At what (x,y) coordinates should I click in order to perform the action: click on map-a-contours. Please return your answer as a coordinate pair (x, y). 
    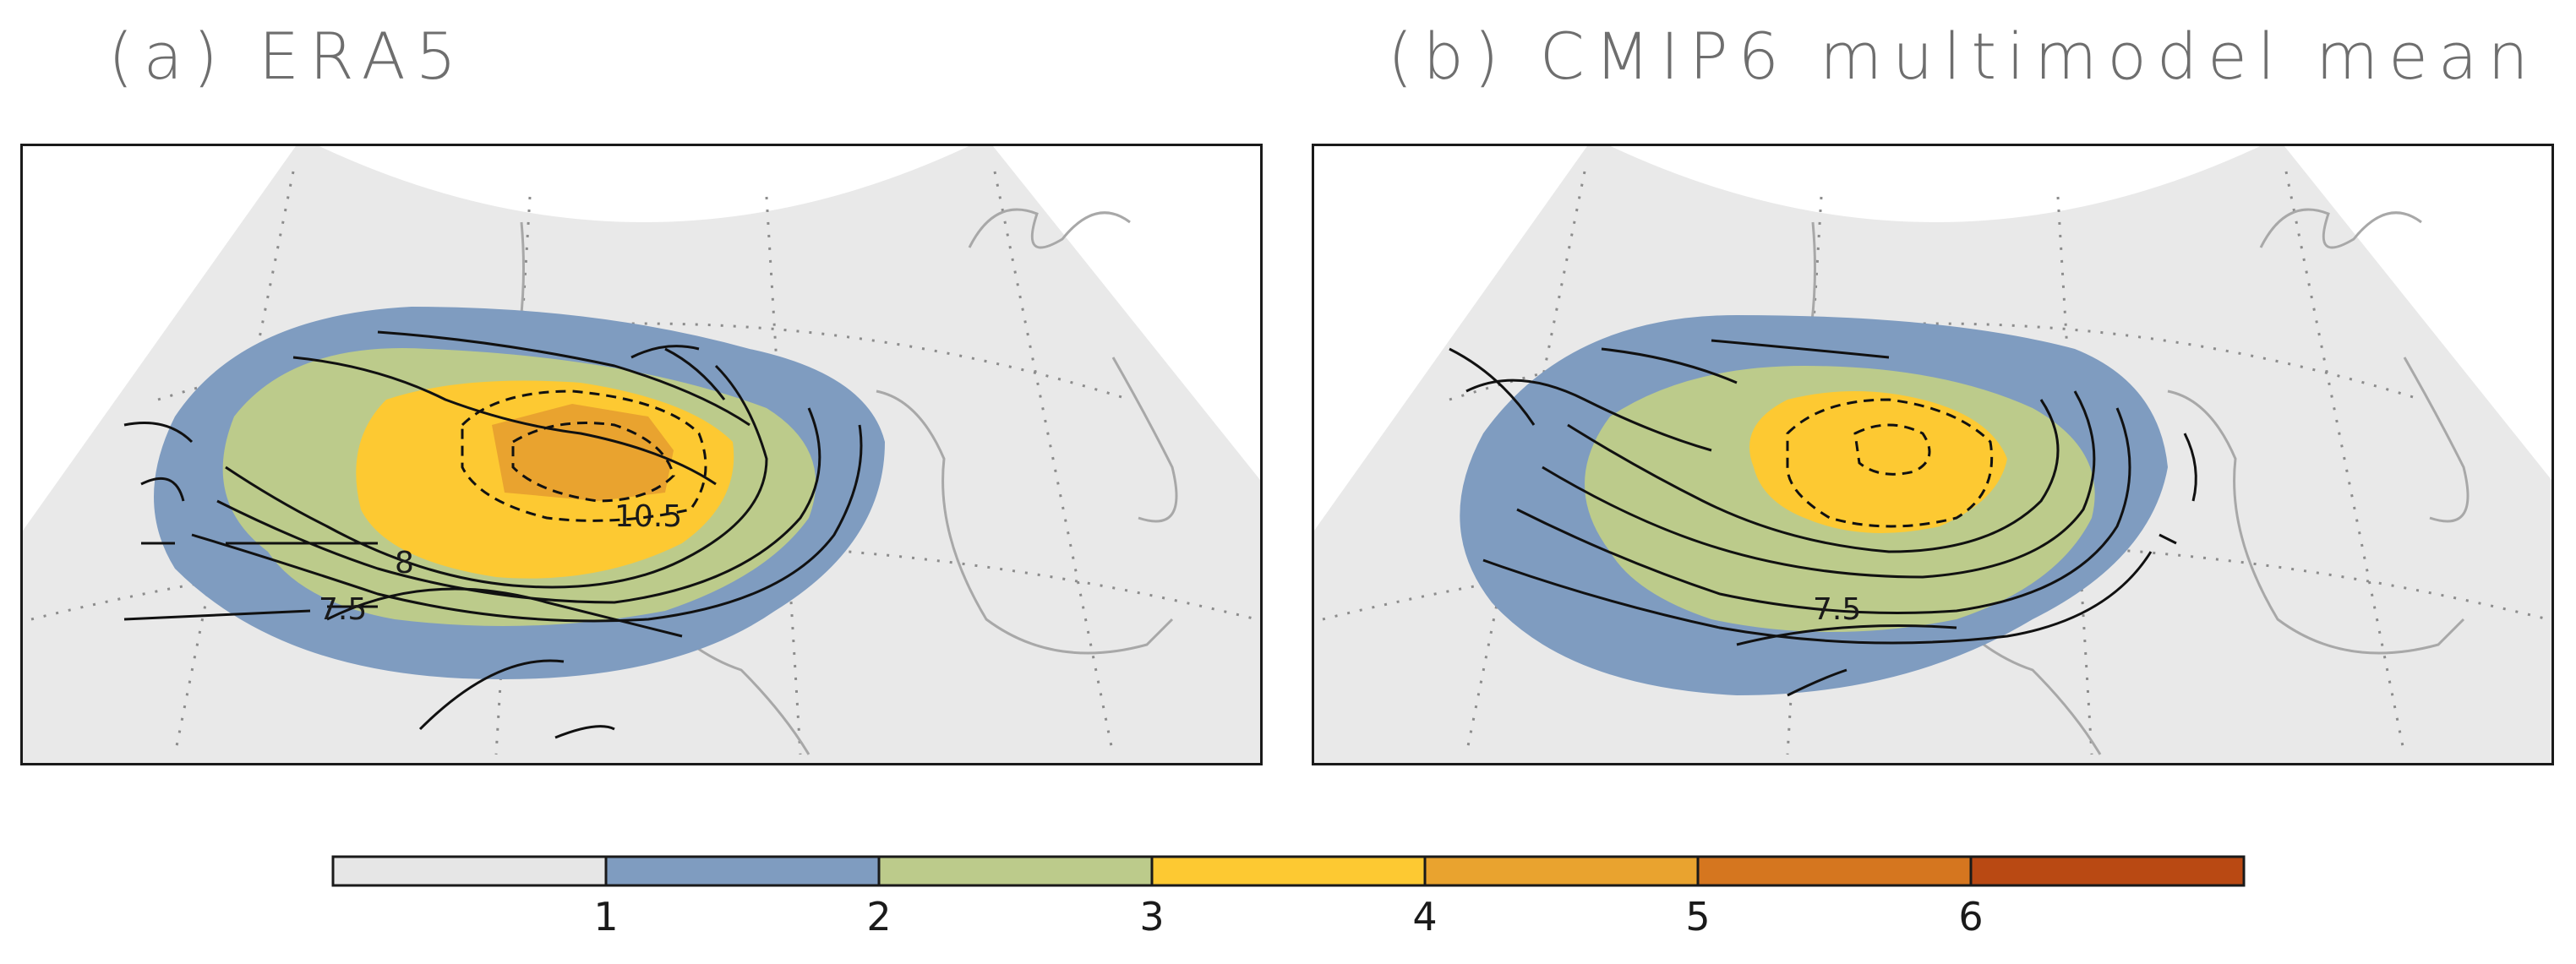
    Looking at the image, I should click on (493, 534).